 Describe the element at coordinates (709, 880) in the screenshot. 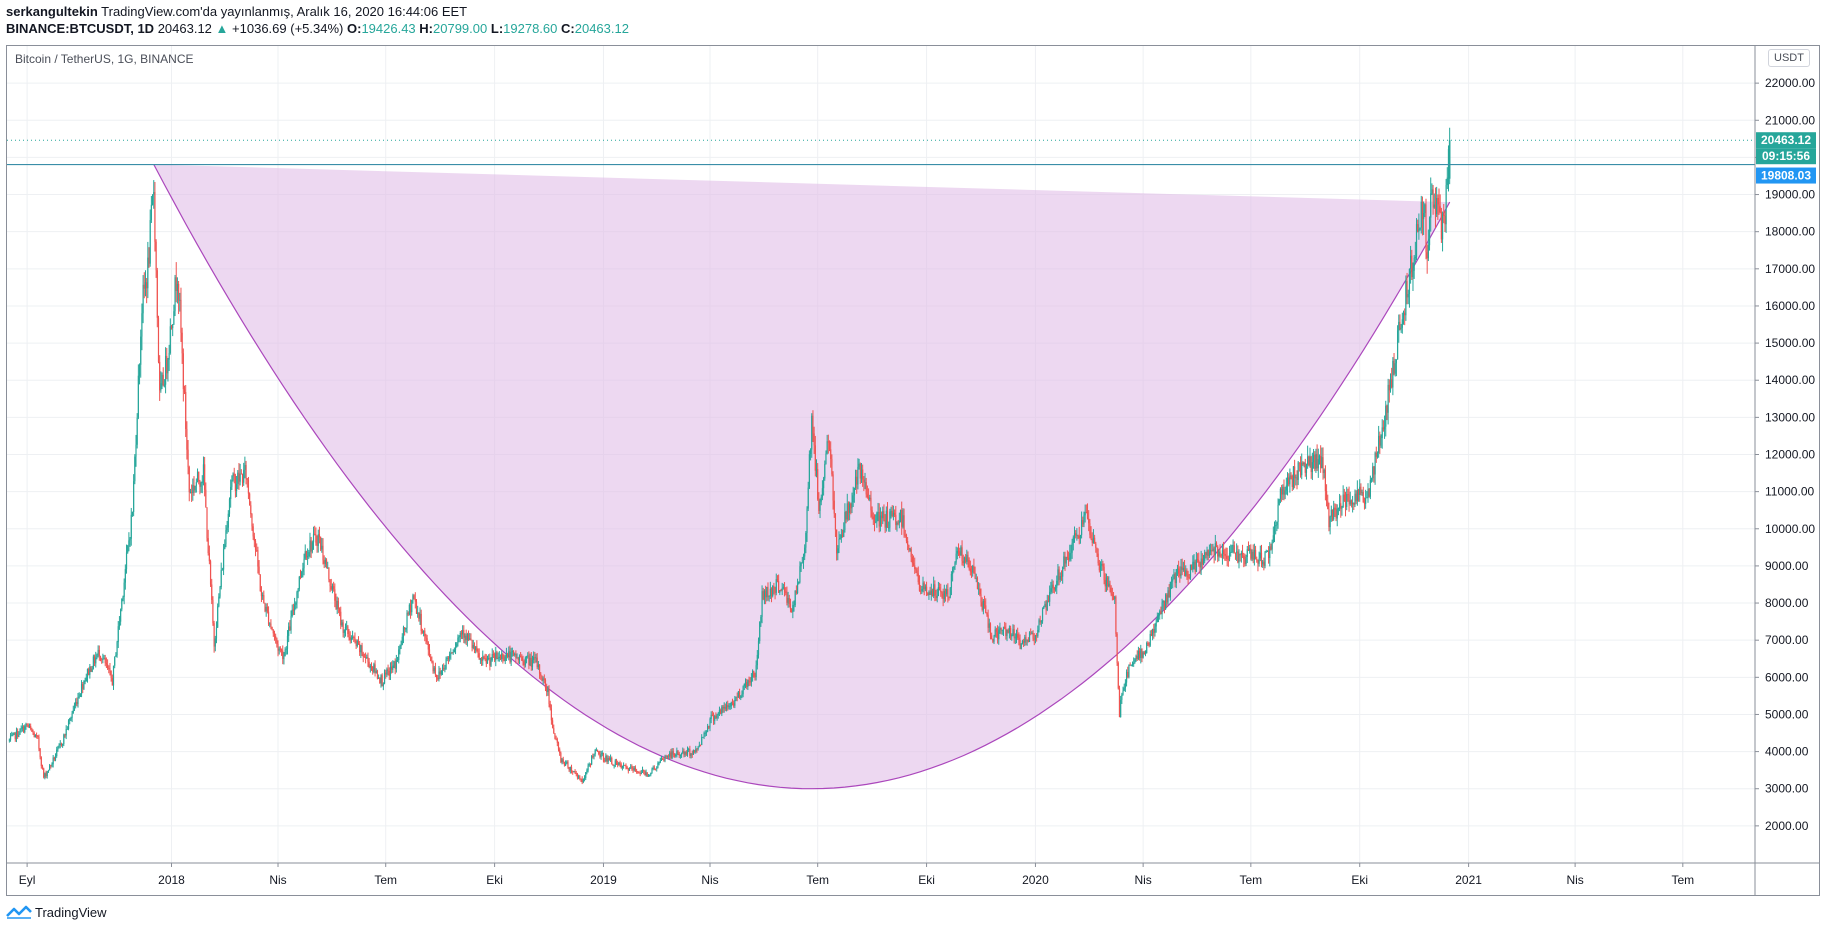

I see `time-tick-label: Nis` at that location.